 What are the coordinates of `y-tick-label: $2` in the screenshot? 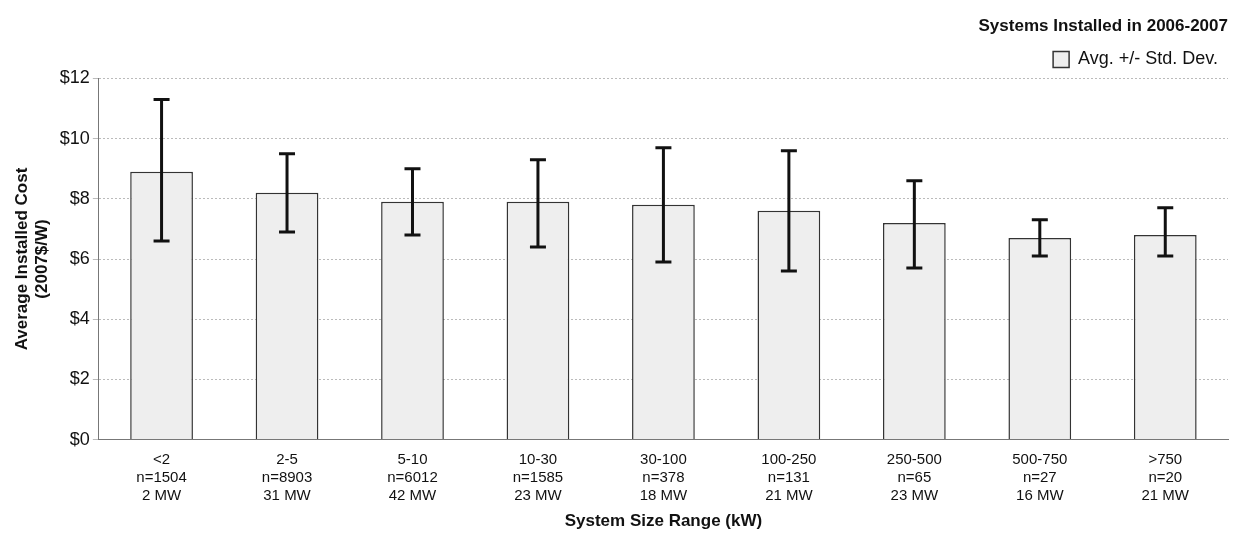 It's located at (79, 378).